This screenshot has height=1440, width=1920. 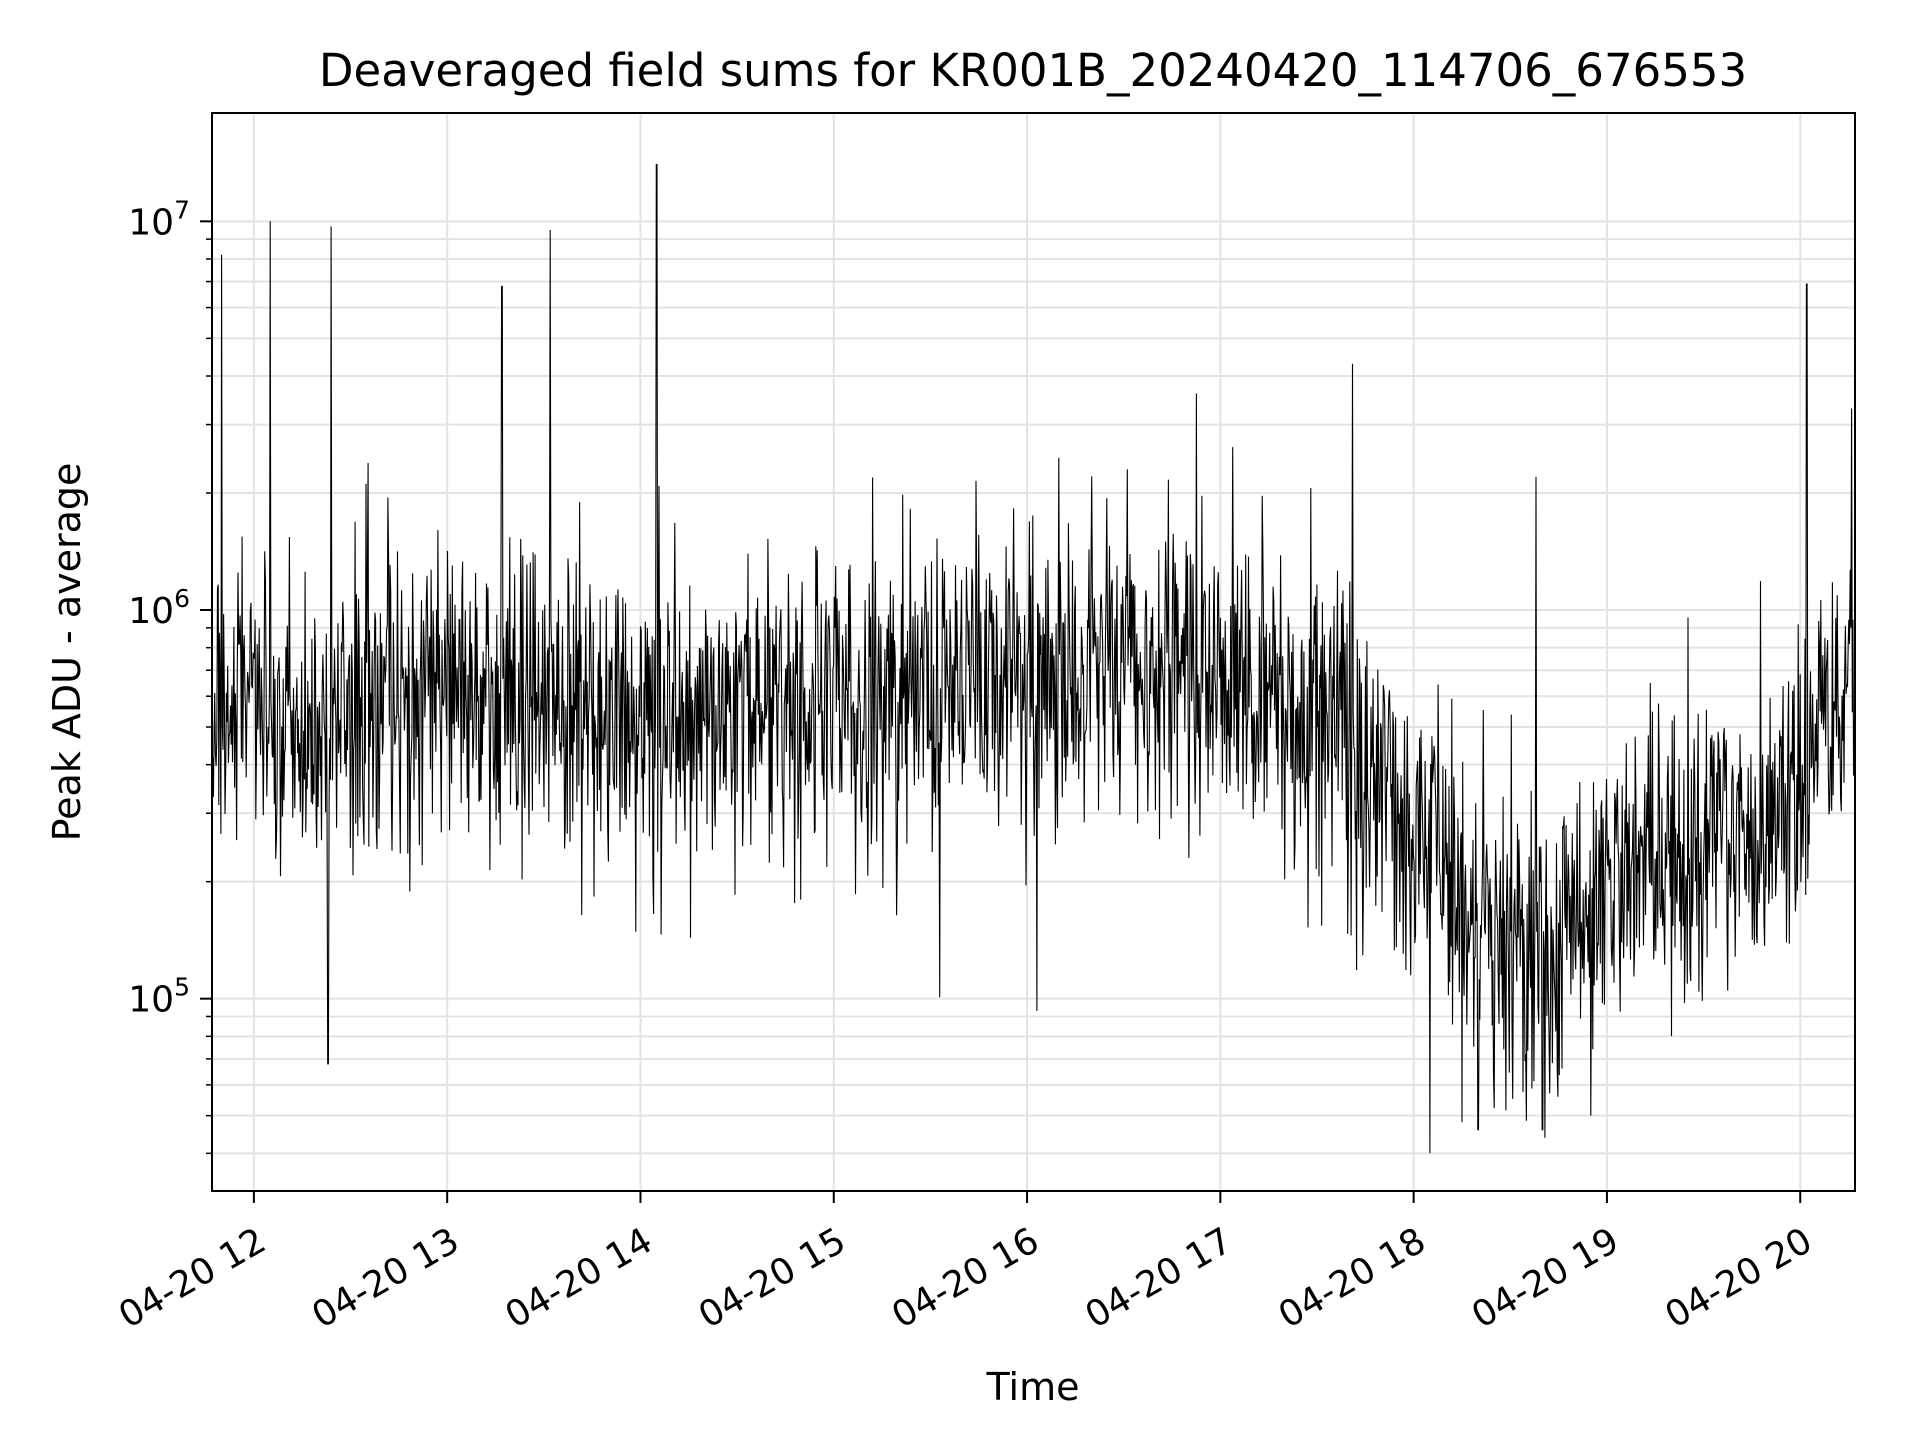 I want to click on y-tick-label: 10⁵, so click(x=159, y=997).